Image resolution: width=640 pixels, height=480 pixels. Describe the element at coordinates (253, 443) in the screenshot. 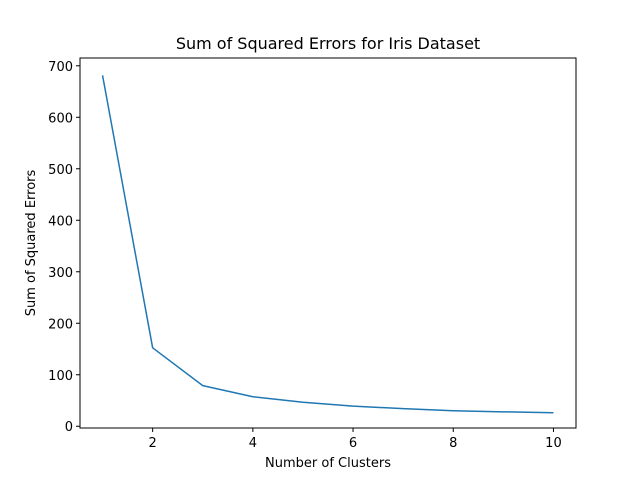

I see `x-tick-label: 4` at that location.